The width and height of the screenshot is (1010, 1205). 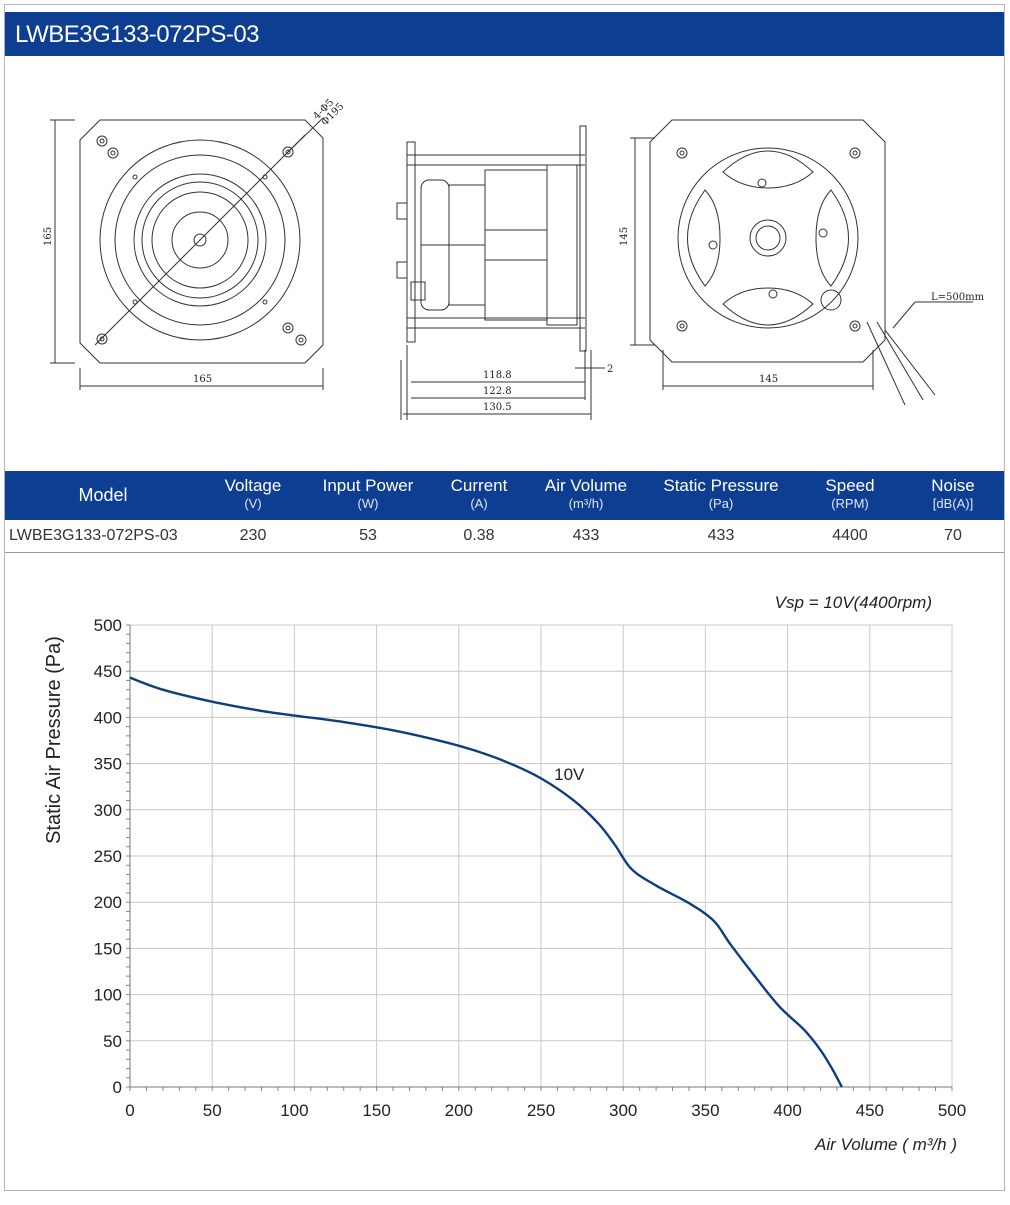 I want to click on header-air-volume: Air Volume (m³/h), so click(x=586, y=495).